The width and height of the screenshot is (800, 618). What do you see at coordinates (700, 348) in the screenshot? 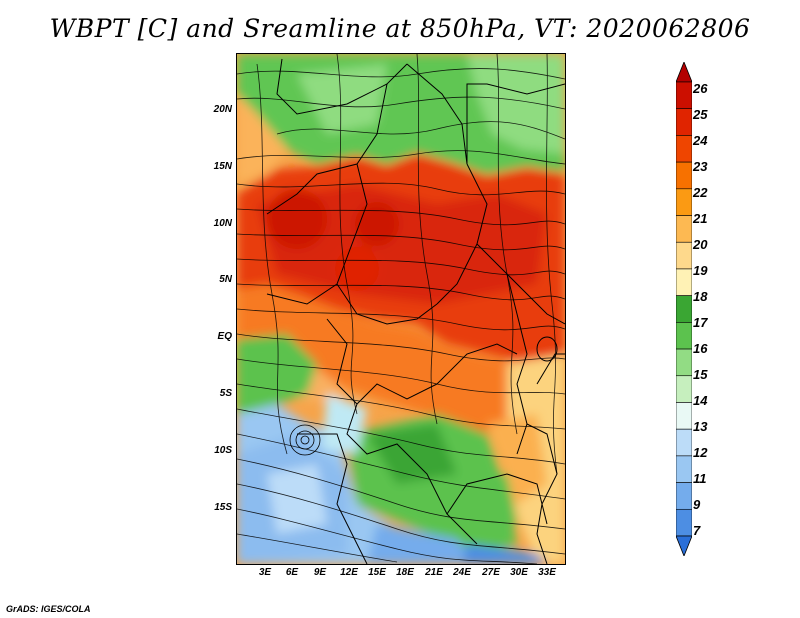
I see `colorbar-label-16: 16` at bounding box center [700, 348].